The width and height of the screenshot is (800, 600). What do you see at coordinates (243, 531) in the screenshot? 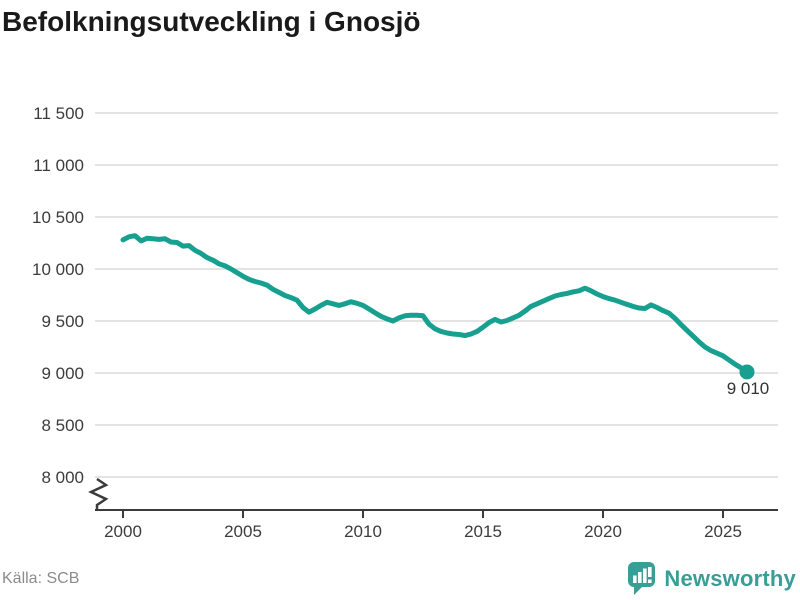
I see `x-axis-tick-label: 2005` at bounding box center [243, 531].